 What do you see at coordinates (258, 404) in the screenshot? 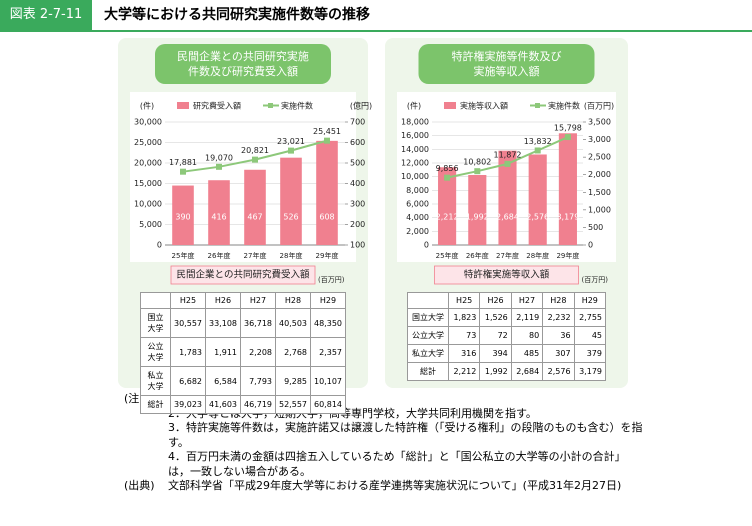
I see `table-cell: 46,719` at bounding box center [258, 404].